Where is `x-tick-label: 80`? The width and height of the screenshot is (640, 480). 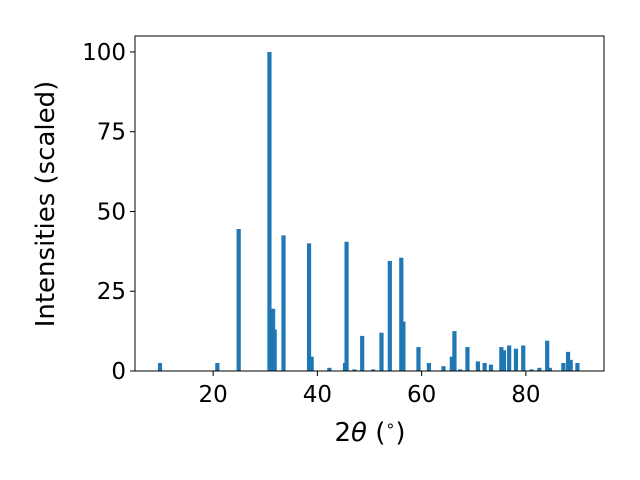 x-tick-label: 80 is located at coordinates (525, 395).